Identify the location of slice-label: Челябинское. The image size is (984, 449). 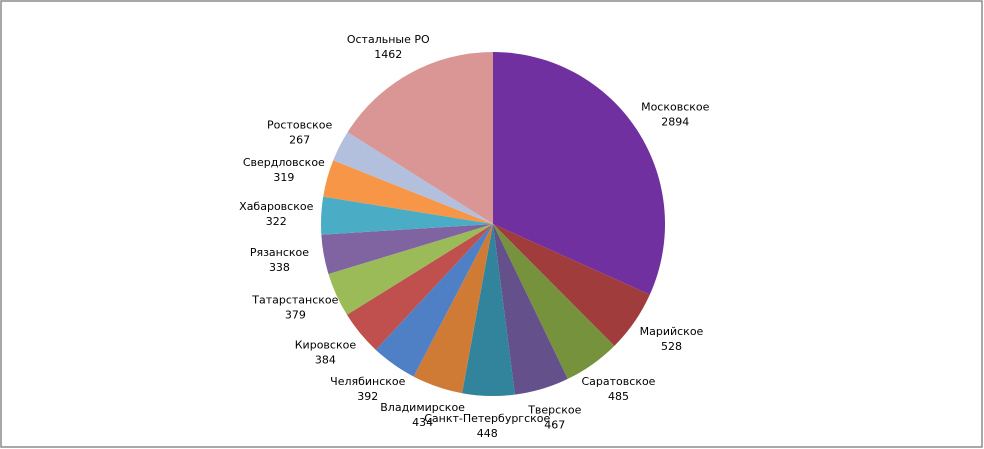
(368, 381).